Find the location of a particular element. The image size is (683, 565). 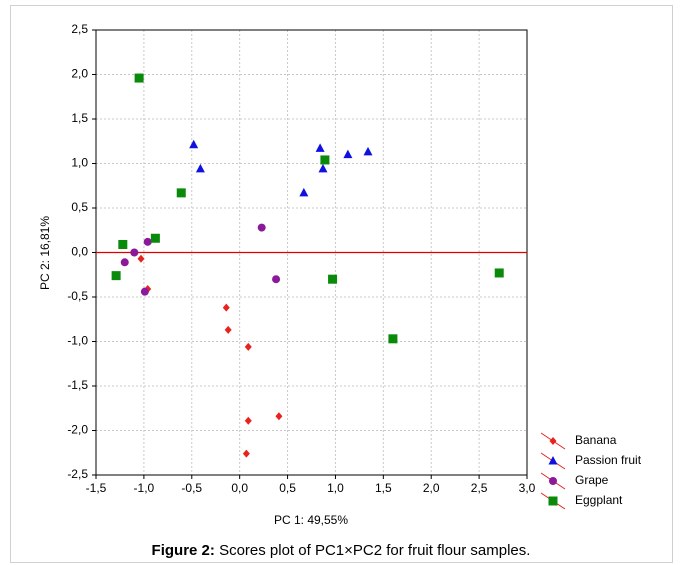

x-tick-label: 1,5 is located at coordinates (383, 488).